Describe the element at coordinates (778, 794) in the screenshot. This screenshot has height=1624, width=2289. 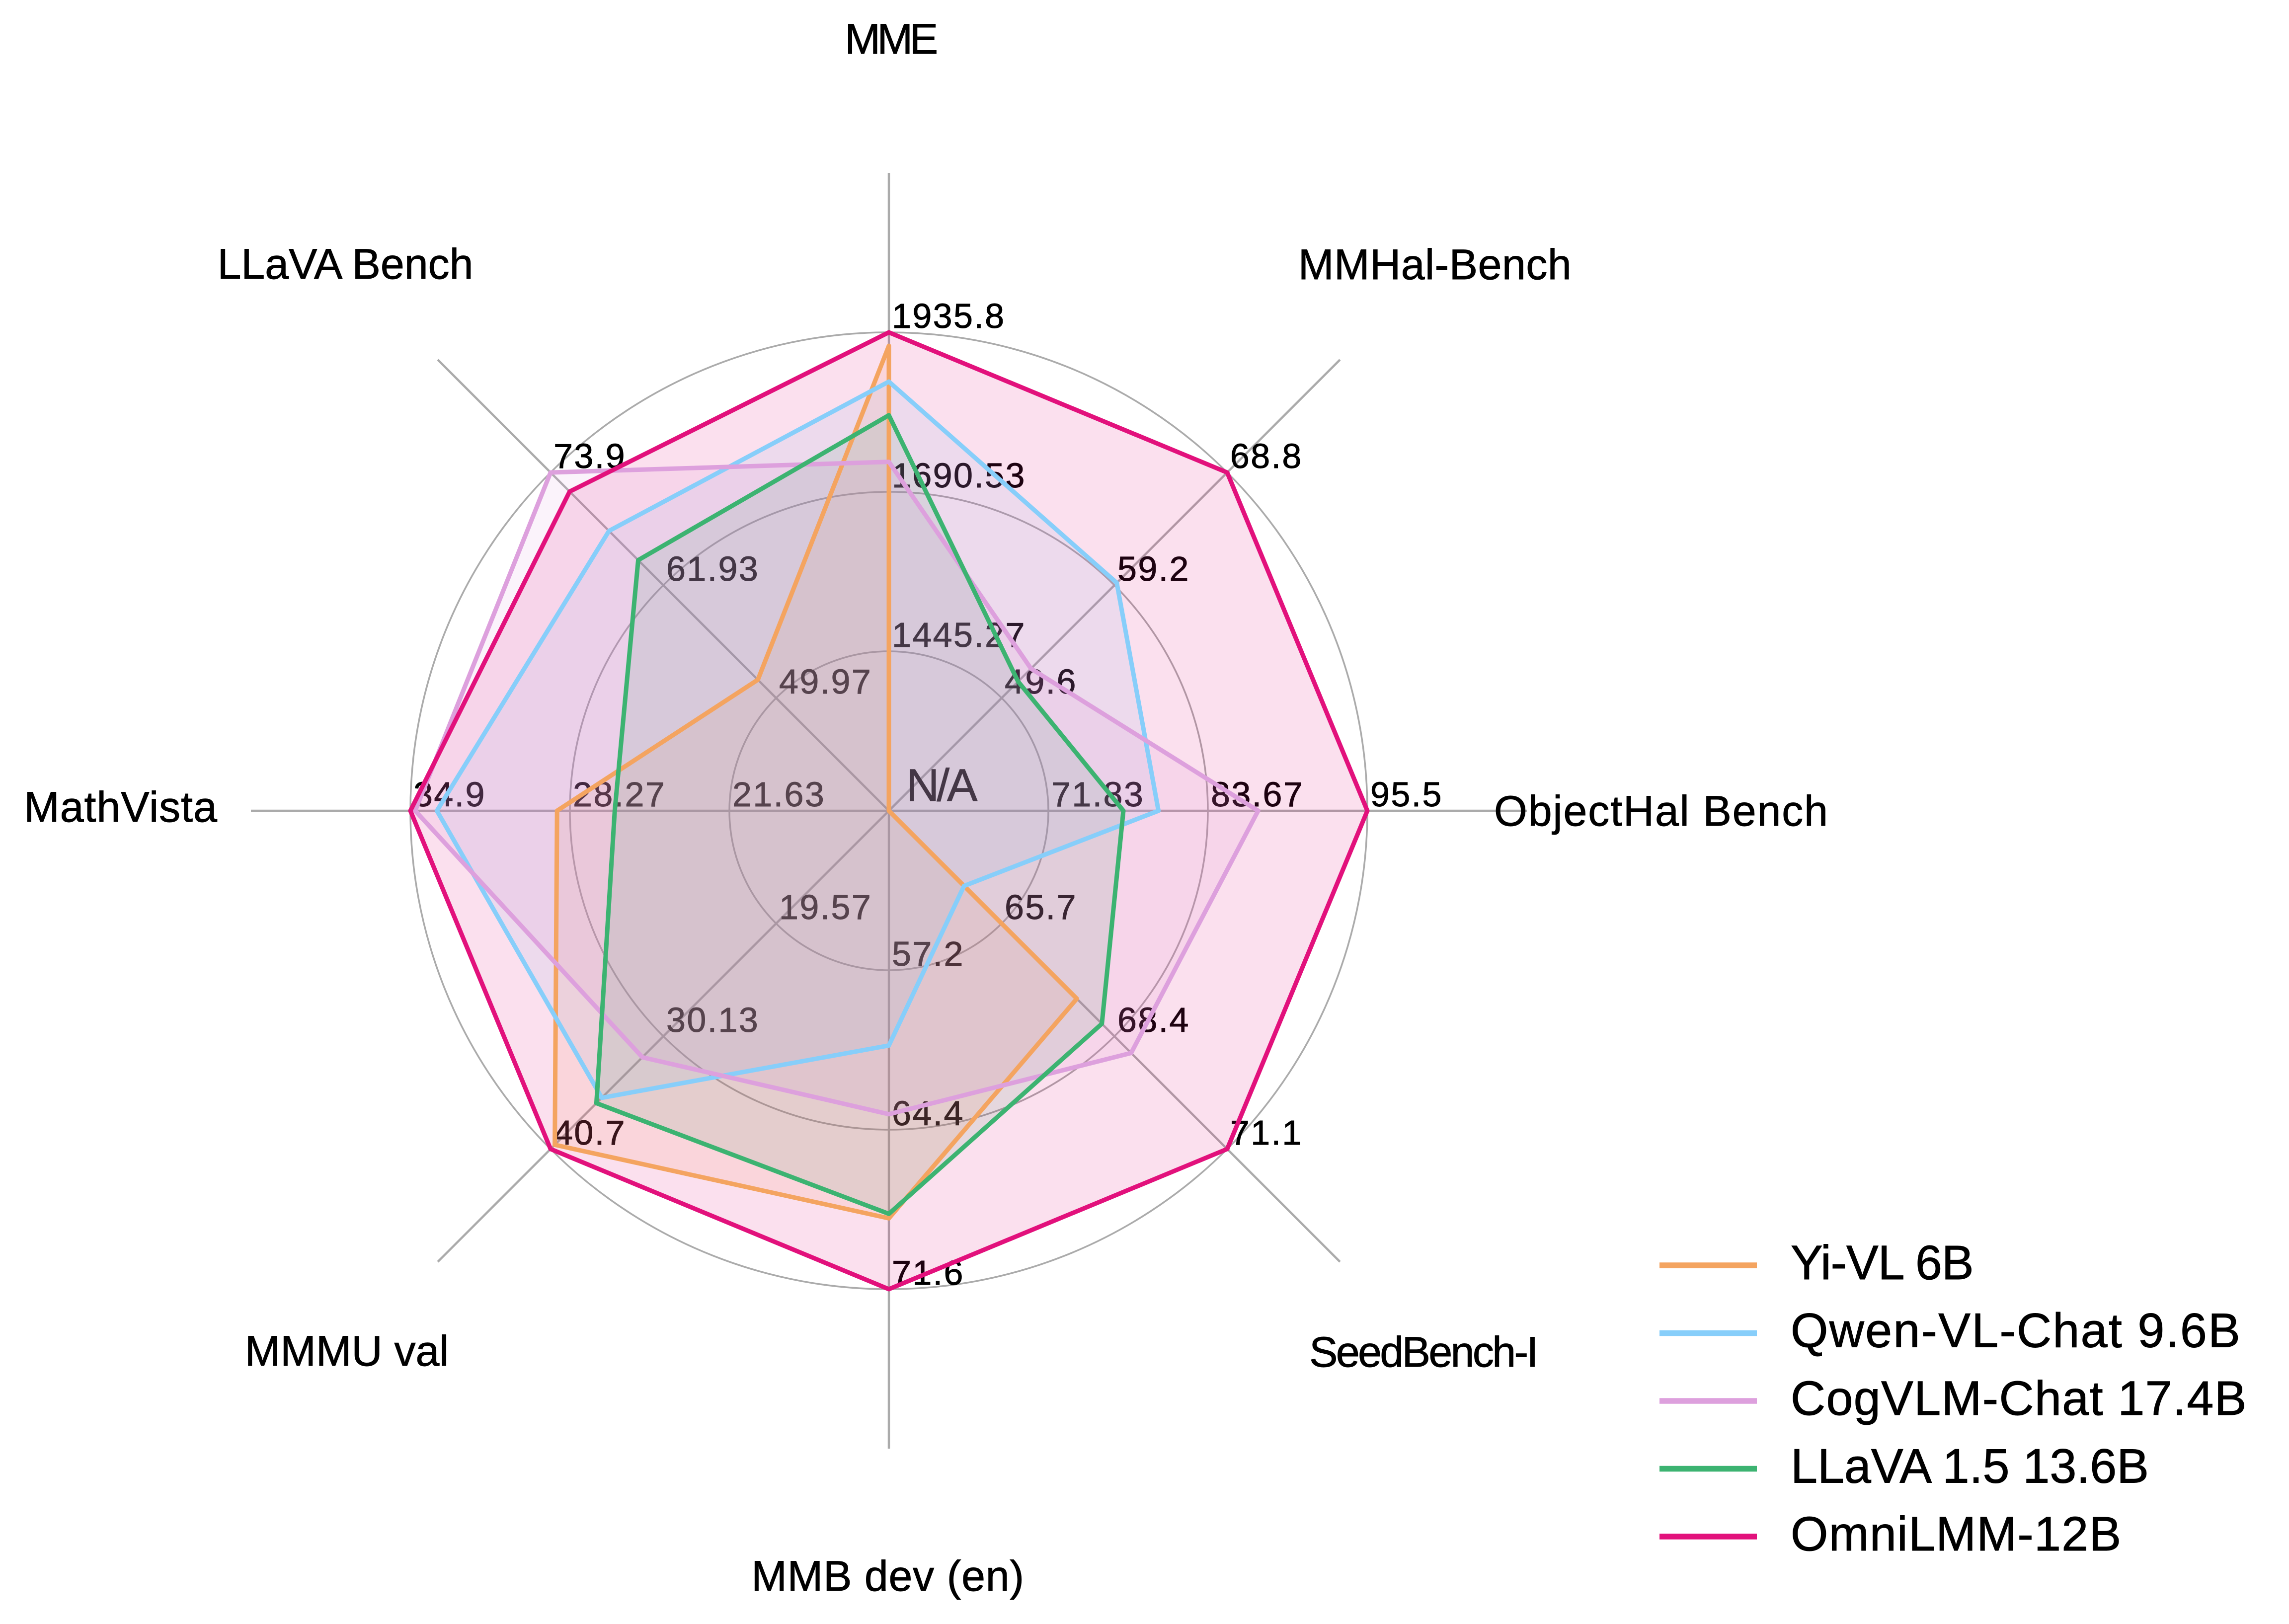
I see `svg-text: 21.63` at that location.